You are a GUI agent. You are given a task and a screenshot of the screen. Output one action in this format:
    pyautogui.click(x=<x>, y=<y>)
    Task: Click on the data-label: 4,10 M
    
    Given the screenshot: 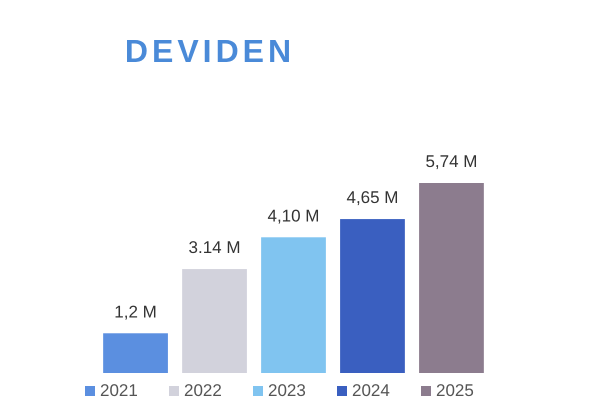 What is the action you would take?
    pyautogui.click(x=294, y=216)
    